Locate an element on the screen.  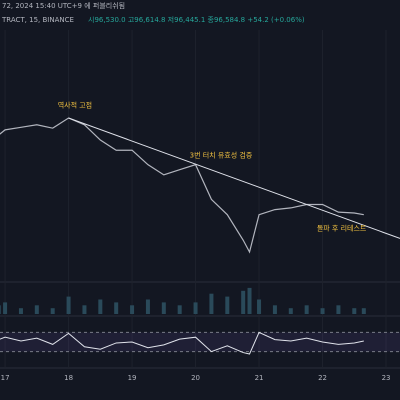
rsi-line is located at coordinates (182, 343).